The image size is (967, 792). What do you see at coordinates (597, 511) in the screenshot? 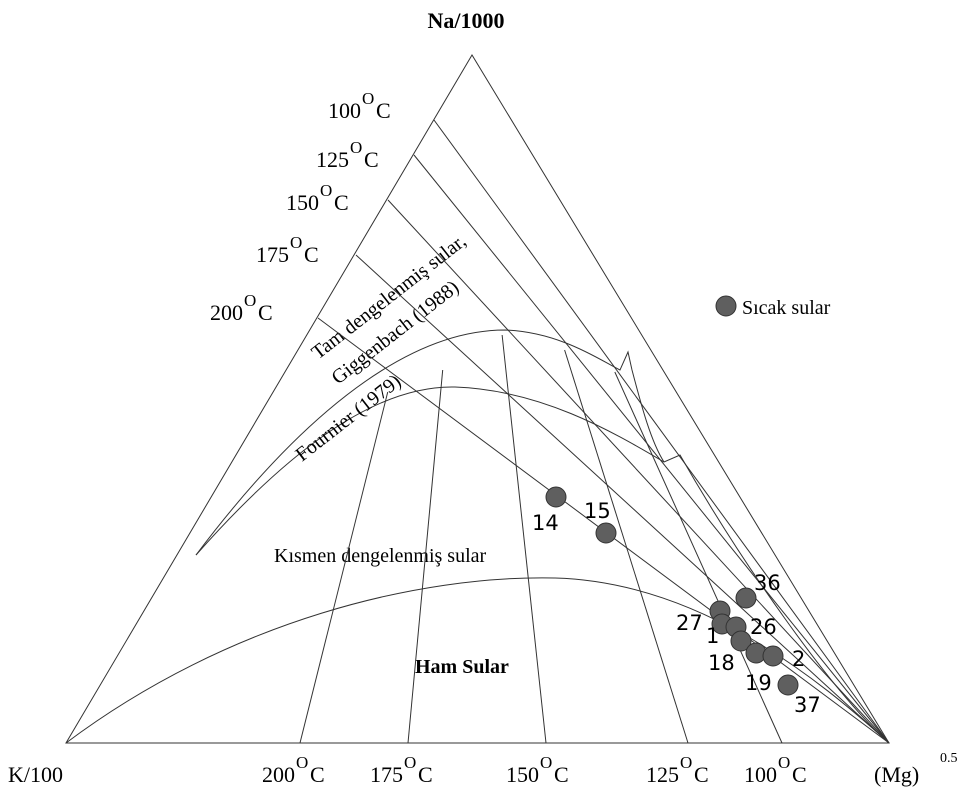
I see `sample-label: 15` at bounding box center [597, 511].